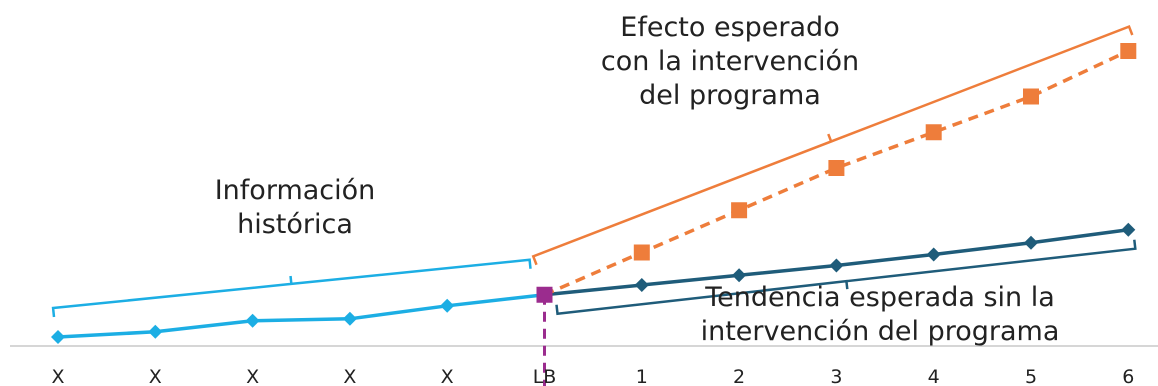 The width and height of the screenshot is (1158, 386). Describe the element at coordinates (1128, 376) in the screenshot. I see `x-tick-label: 6` at that location.